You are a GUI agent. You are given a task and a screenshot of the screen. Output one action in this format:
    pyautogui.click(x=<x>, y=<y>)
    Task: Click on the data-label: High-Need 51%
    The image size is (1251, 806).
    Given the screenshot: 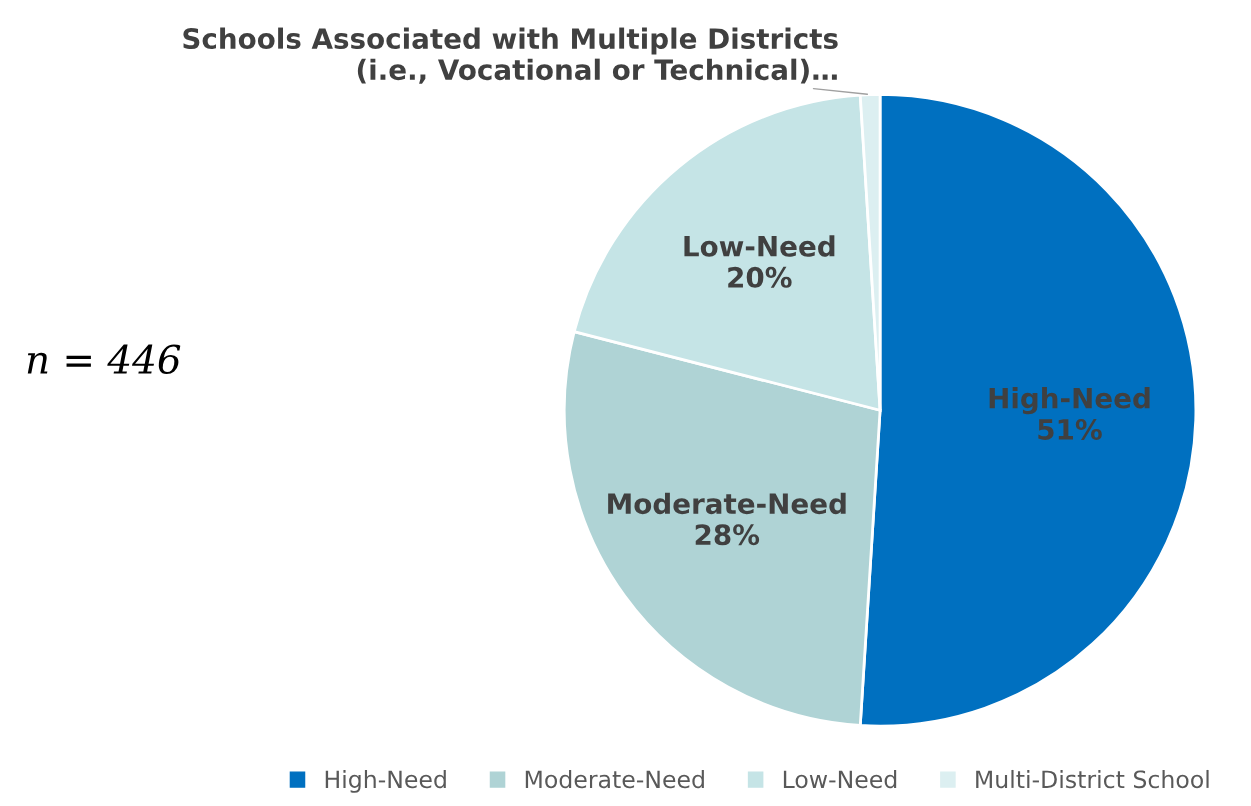 What is the action you would take?
    pyautogui.click(x=1069, y=413)
    